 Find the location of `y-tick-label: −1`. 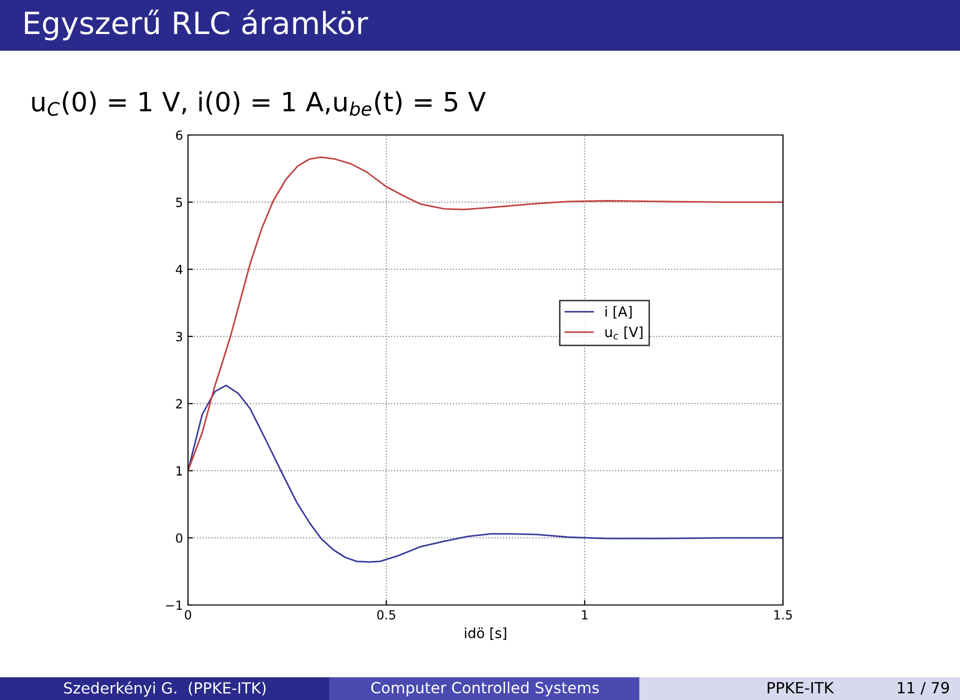

y-tick-label: −1 is located at coordinates (174, 605).